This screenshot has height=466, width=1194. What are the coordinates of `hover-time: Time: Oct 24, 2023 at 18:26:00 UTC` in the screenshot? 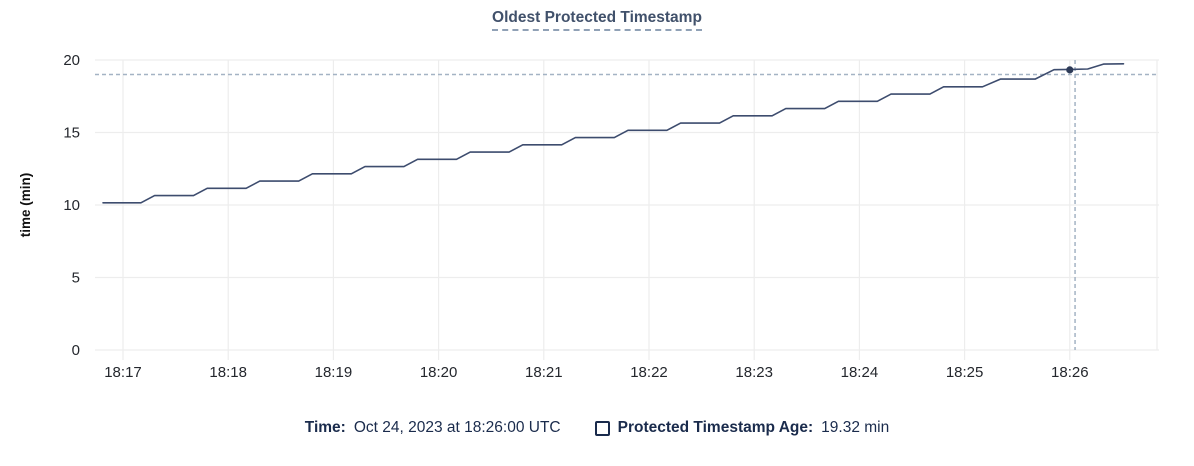 It's located at (433, 428).